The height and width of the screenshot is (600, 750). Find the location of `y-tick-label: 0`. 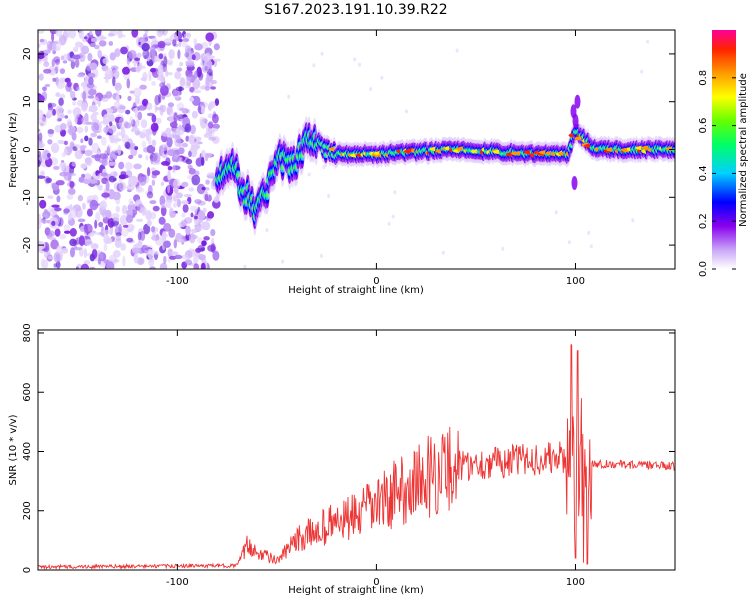

y-tick-label: 0 is located at coordinates (27, 149).